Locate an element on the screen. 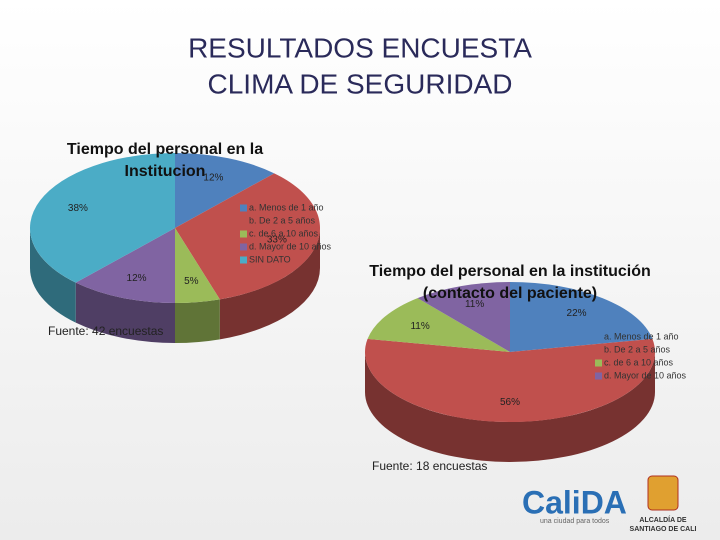  brand-logo: CaliDA is located at coordinates (574, 502).